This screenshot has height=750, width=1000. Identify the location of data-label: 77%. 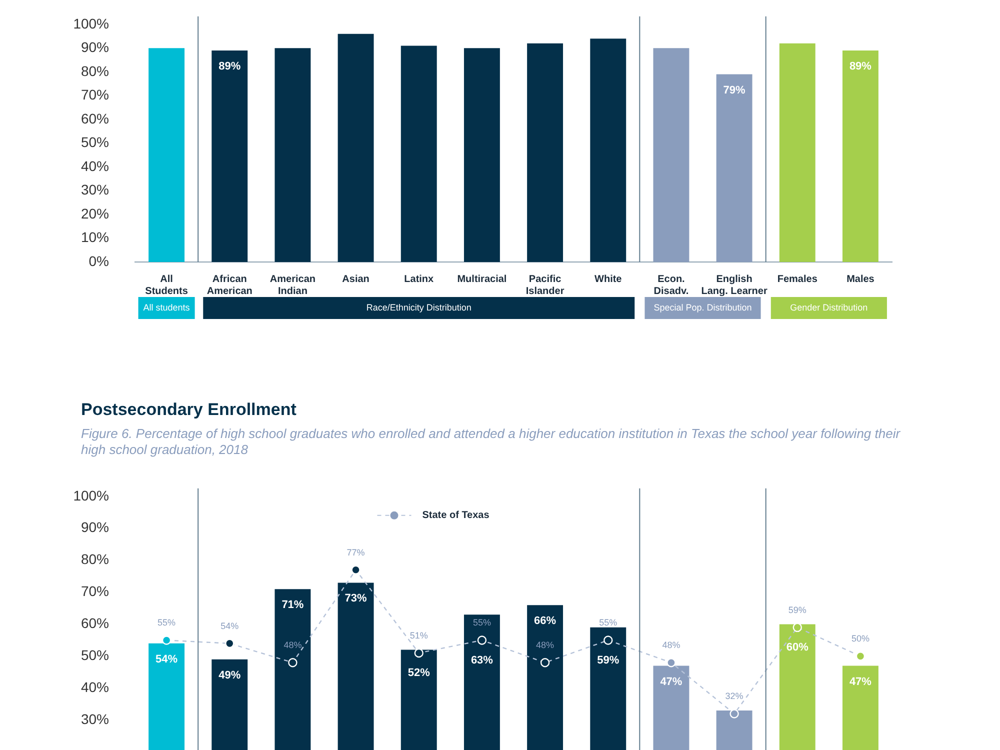
(355, 552).